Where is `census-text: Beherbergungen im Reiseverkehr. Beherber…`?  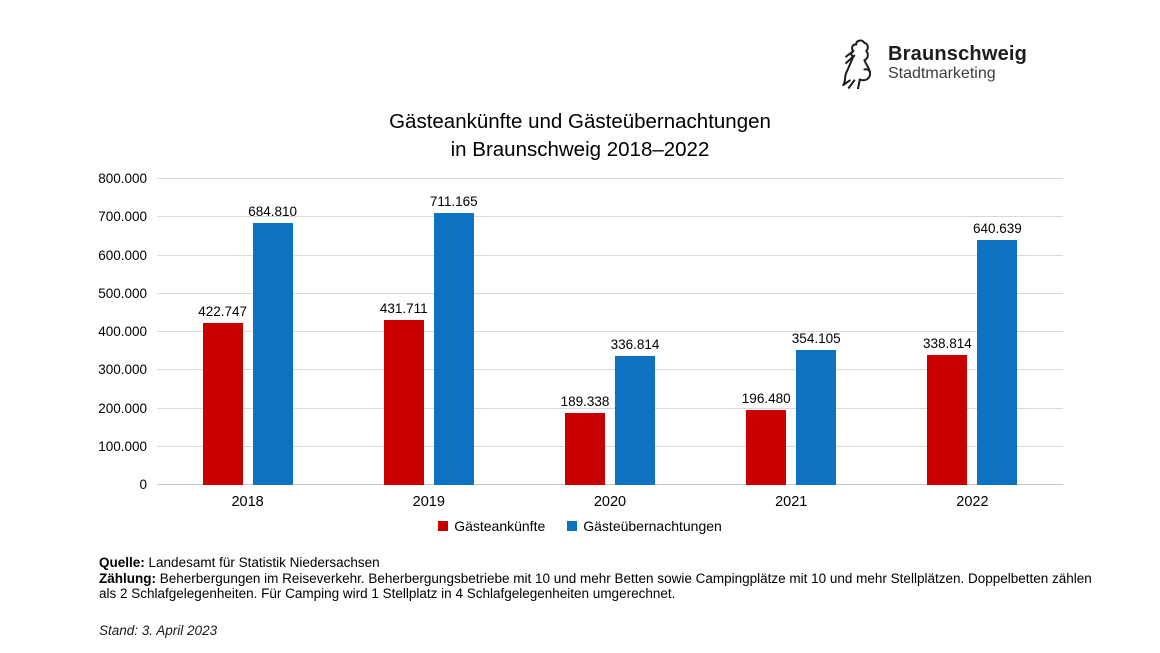 census-text: Beherbergungen im Reiseverkehr. Beherber… is located at coordinates (595, 586).